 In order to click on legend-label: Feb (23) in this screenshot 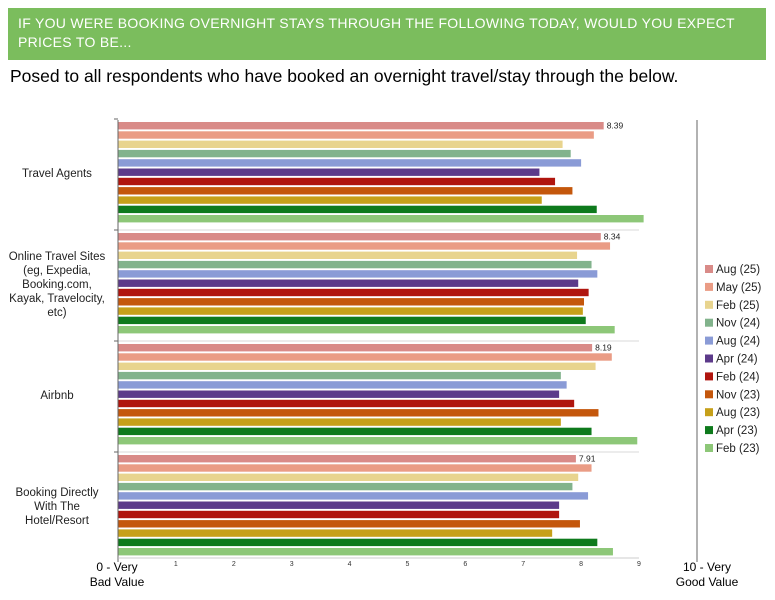, I will do `click(738, 449)`.